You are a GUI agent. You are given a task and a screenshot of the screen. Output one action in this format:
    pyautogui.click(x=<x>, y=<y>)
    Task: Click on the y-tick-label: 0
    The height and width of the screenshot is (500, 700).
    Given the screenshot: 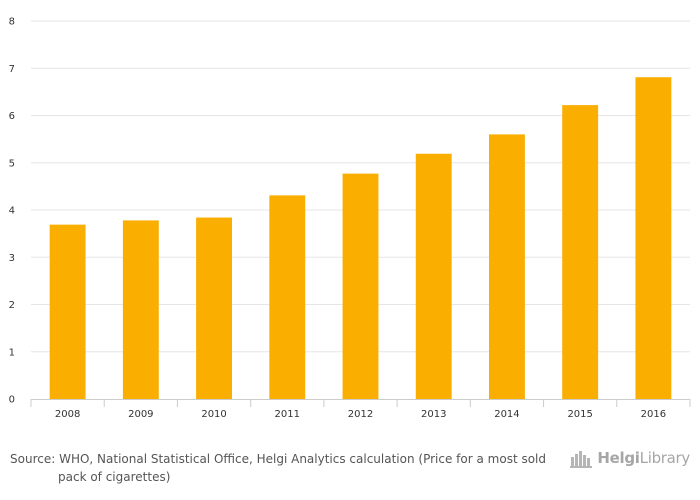 What is the action you would take?
    pyautogui.click(x=12, y=400)
    